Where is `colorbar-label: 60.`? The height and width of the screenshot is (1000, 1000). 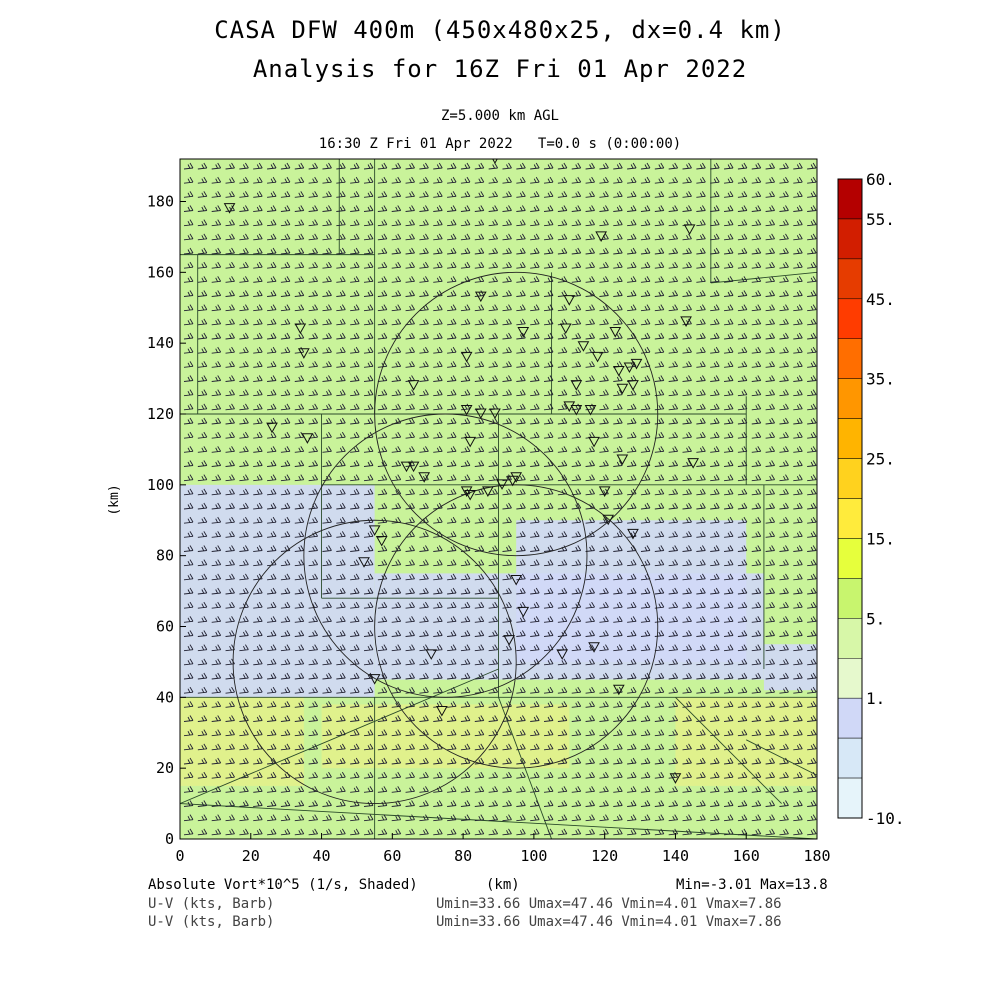 colorbar-label: 60. is located at coordinates (880, 179).